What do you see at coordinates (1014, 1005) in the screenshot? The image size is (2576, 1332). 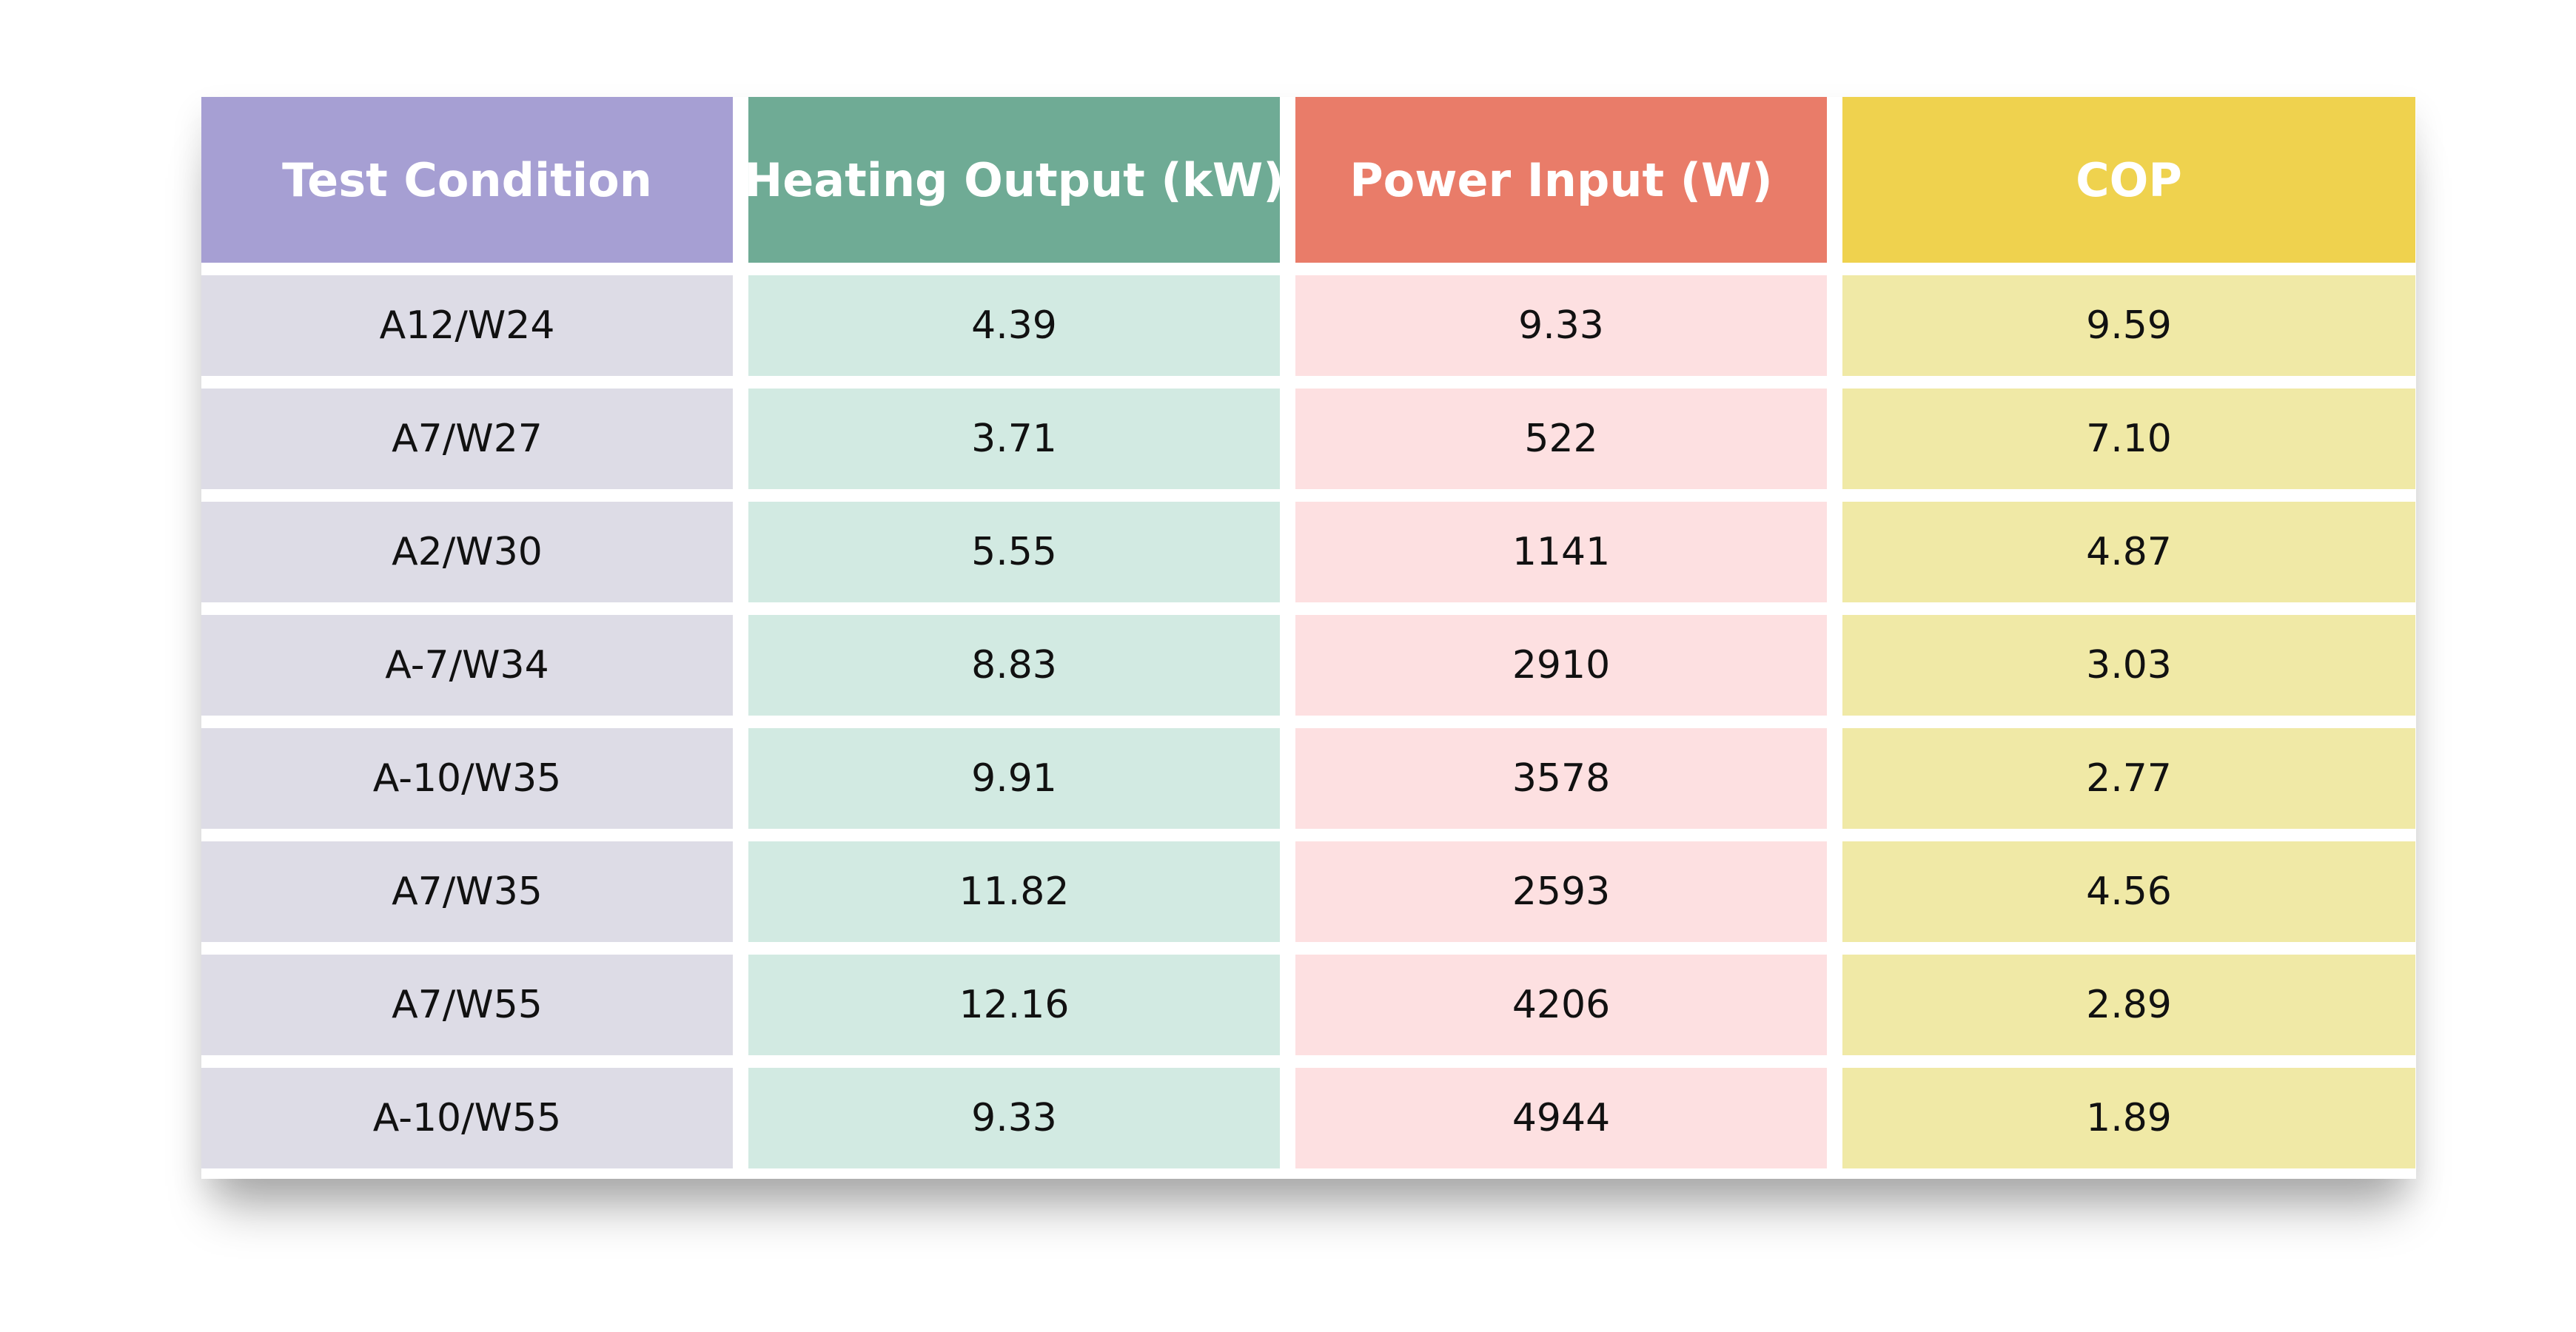 I see `cell-heating-output-row-7: 12.16` at bounding box center [1014, 1005].